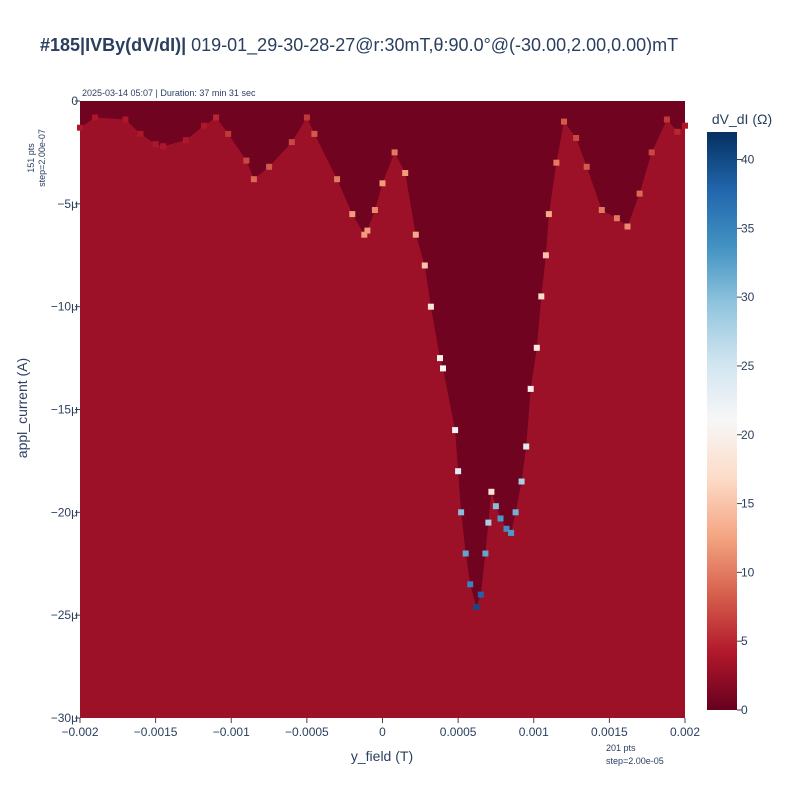  I want to click on x-tick-label: 0, so click(382, 732).